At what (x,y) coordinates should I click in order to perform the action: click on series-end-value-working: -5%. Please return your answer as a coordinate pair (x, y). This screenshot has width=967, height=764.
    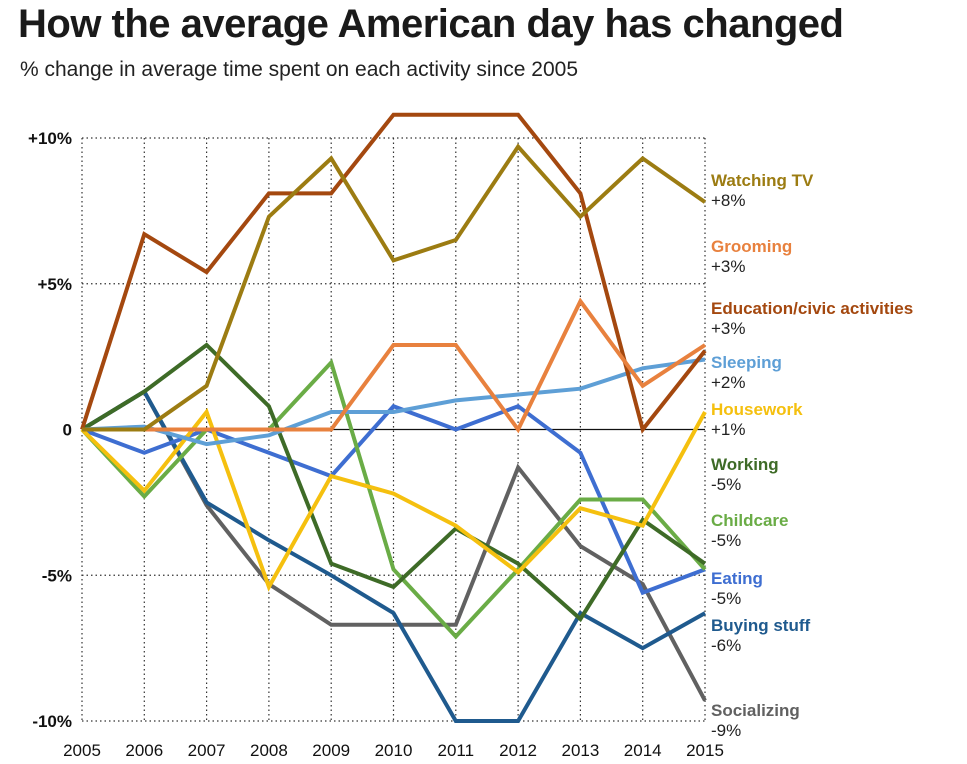
    Looking at the image, I should click on (726, 484).